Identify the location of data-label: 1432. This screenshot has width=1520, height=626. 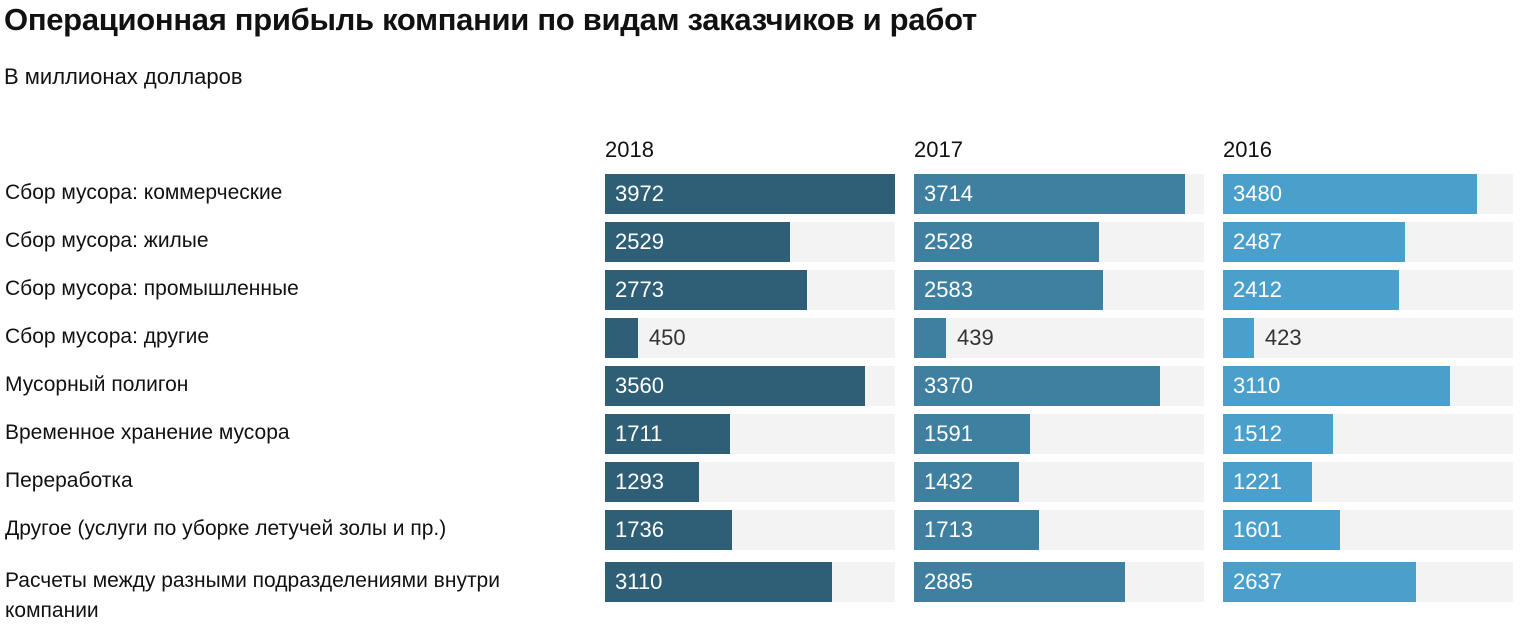
(948, 481).